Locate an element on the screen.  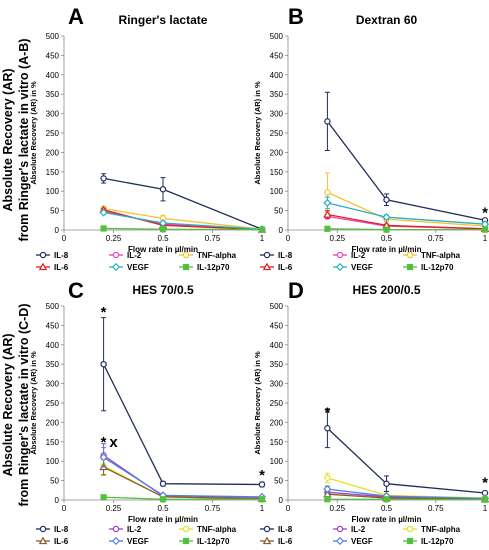
panel-letter: C is located at coordinates (76, 290).